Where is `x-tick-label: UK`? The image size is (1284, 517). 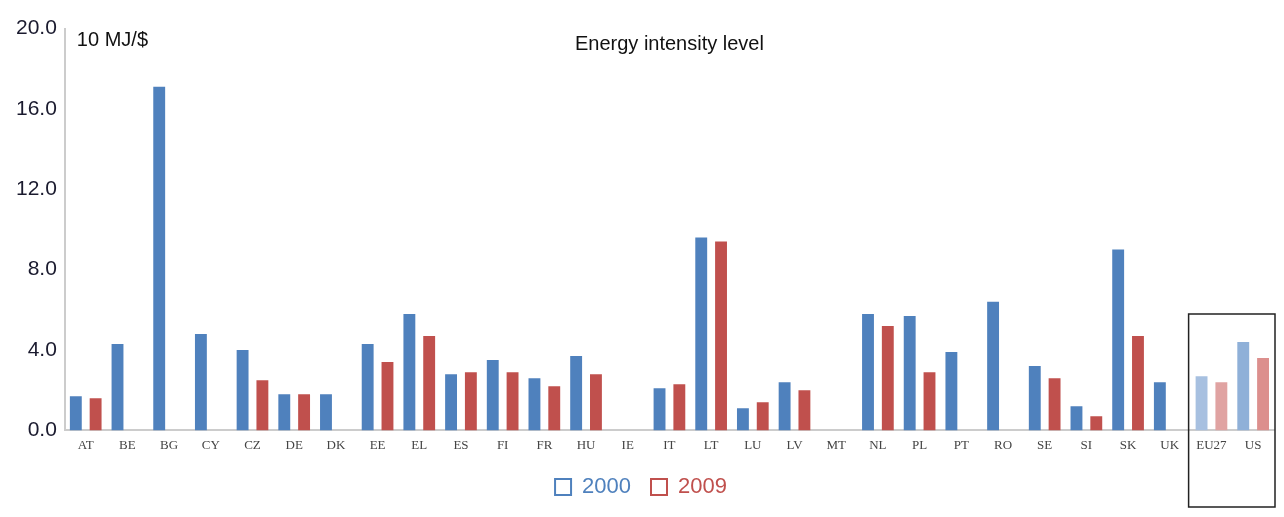
x-tick-label: UK is located at coordinates (1170, 444).